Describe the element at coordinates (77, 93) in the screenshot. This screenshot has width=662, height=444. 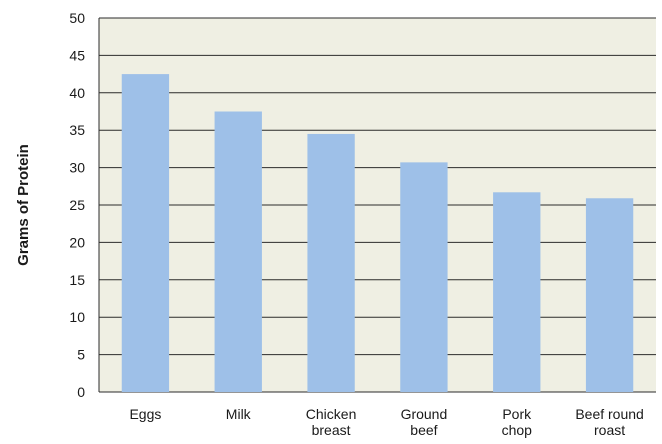
I see `y-tick-label-40: 40` at that location.